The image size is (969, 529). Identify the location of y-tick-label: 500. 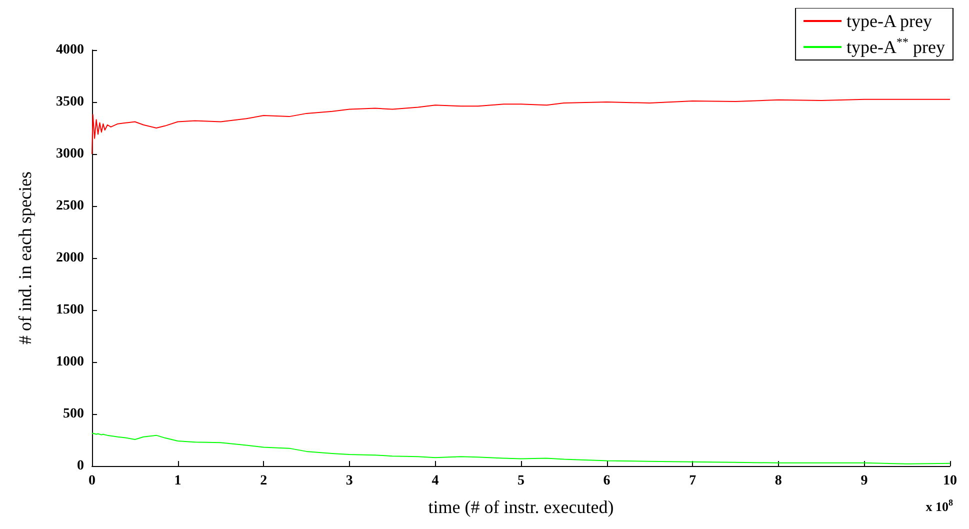
(73, 414).